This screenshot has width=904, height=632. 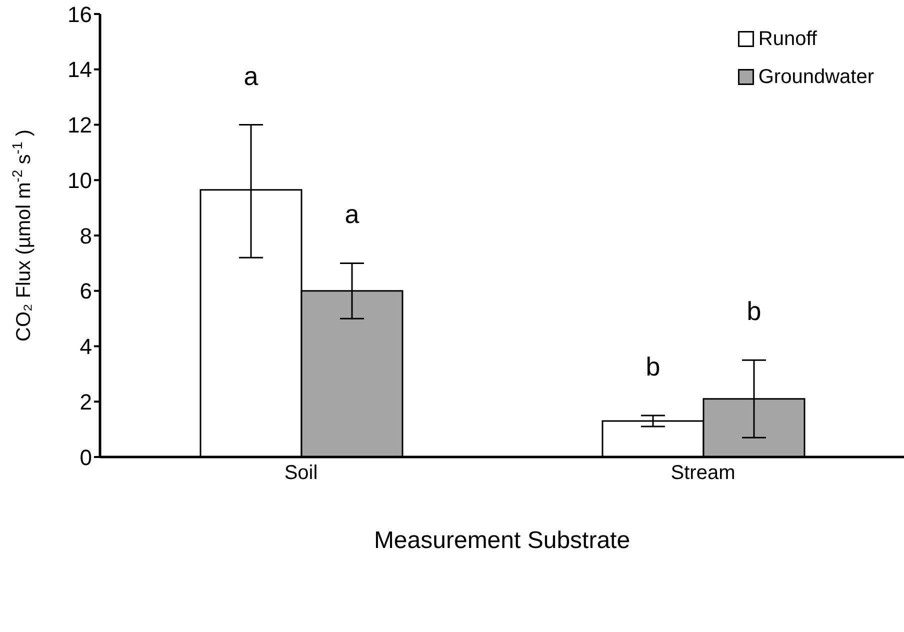 I want to click on y-tick-label: 14, so click(x=80, y=69).